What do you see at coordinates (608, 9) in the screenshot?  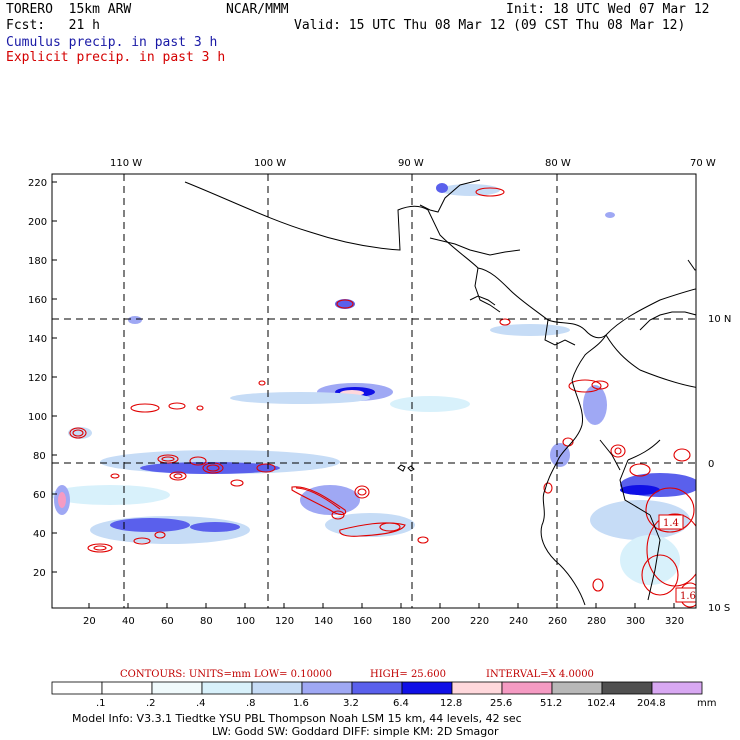 I see `init-time: Init: 18 UTC Wed 07 Mar 12` at bounding box center [608, 9].